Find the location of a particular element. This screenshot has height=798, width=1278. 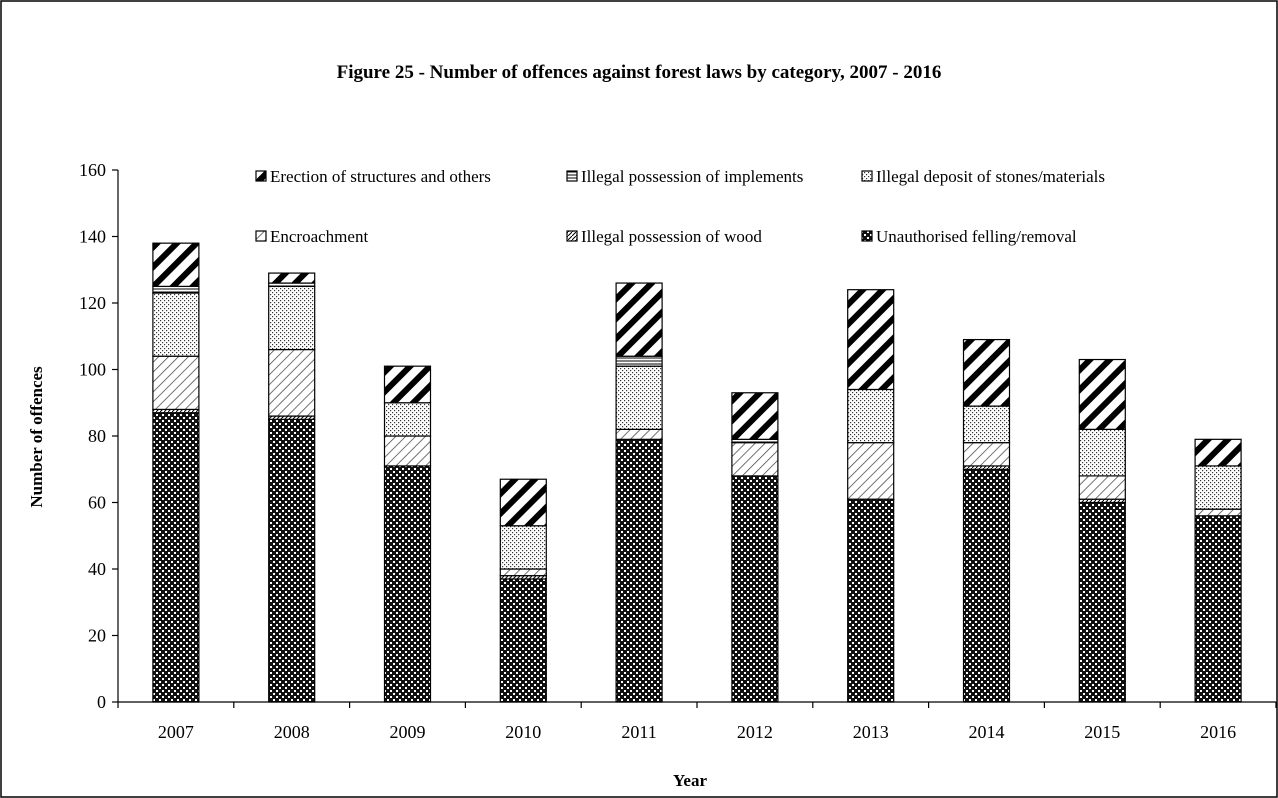

legend-label: Illegal possession of implements is located at coordinates (692, 176).